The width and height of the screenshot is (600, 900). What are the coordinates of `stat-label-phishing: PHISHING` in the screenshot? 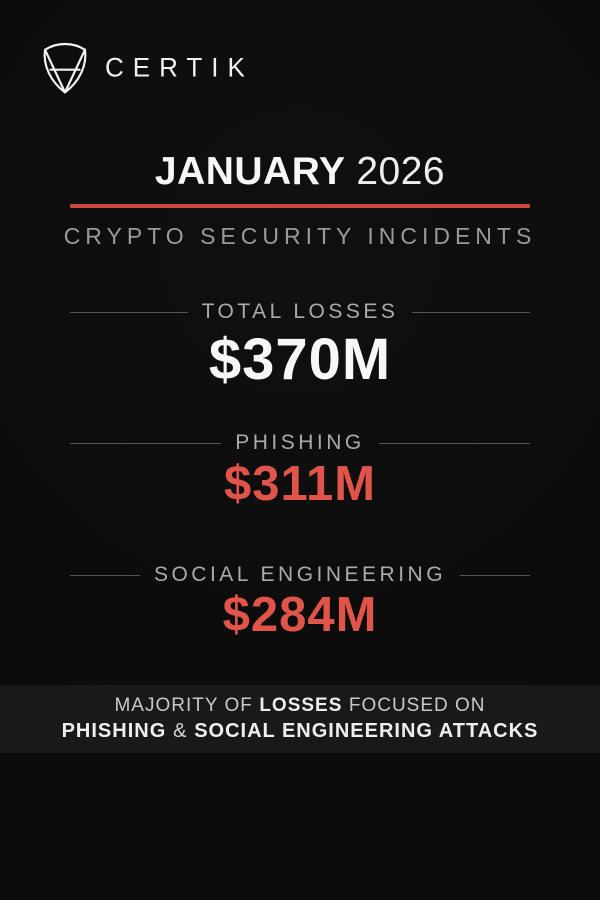 It's located at (300, 442).